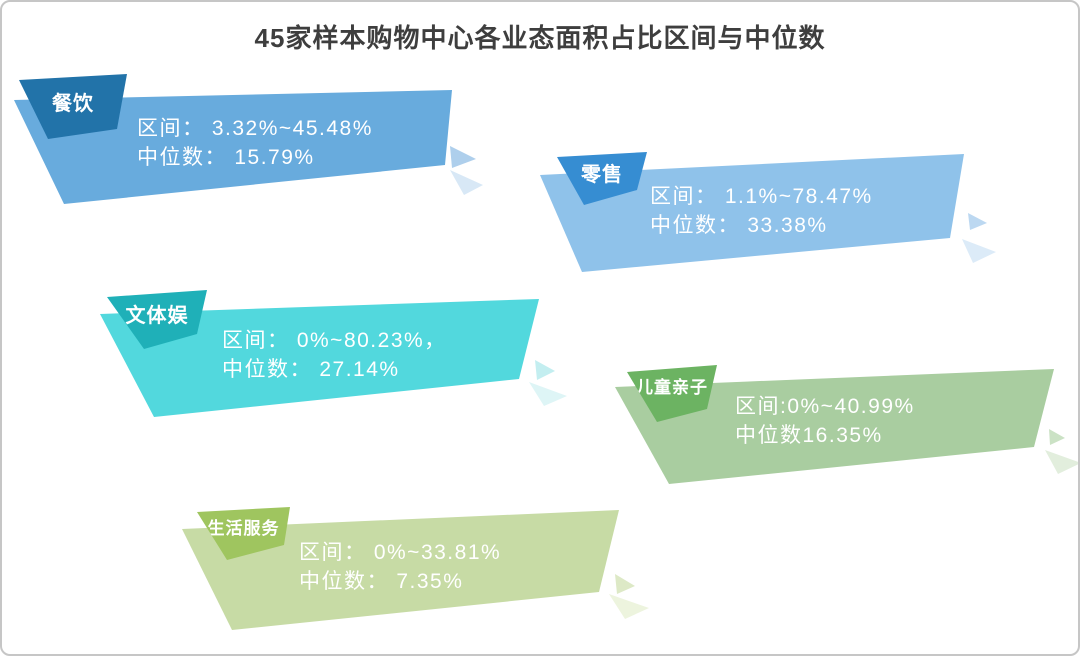 Image resolution: width=1080 pixels, height=656 pixels. I want to click on banner-life-services: 生活服务 区间： 0%~33.81% 中位数： 7.35%, so click(415, 568).